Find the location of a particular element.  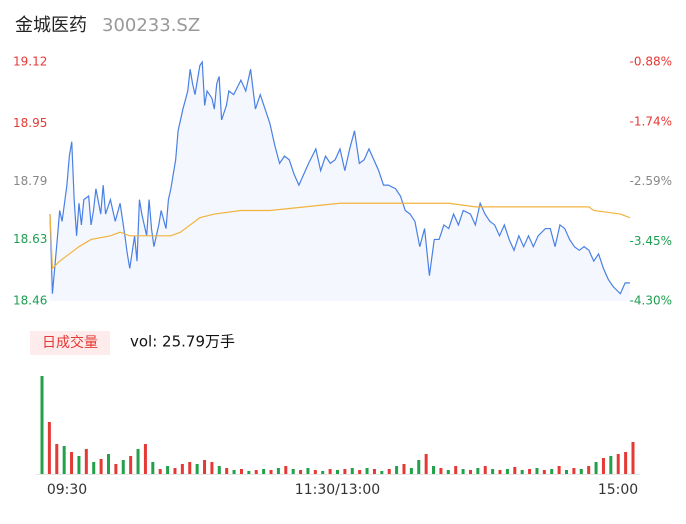

y2-tick-label: -2.59% is located at coordinates (651, 181).